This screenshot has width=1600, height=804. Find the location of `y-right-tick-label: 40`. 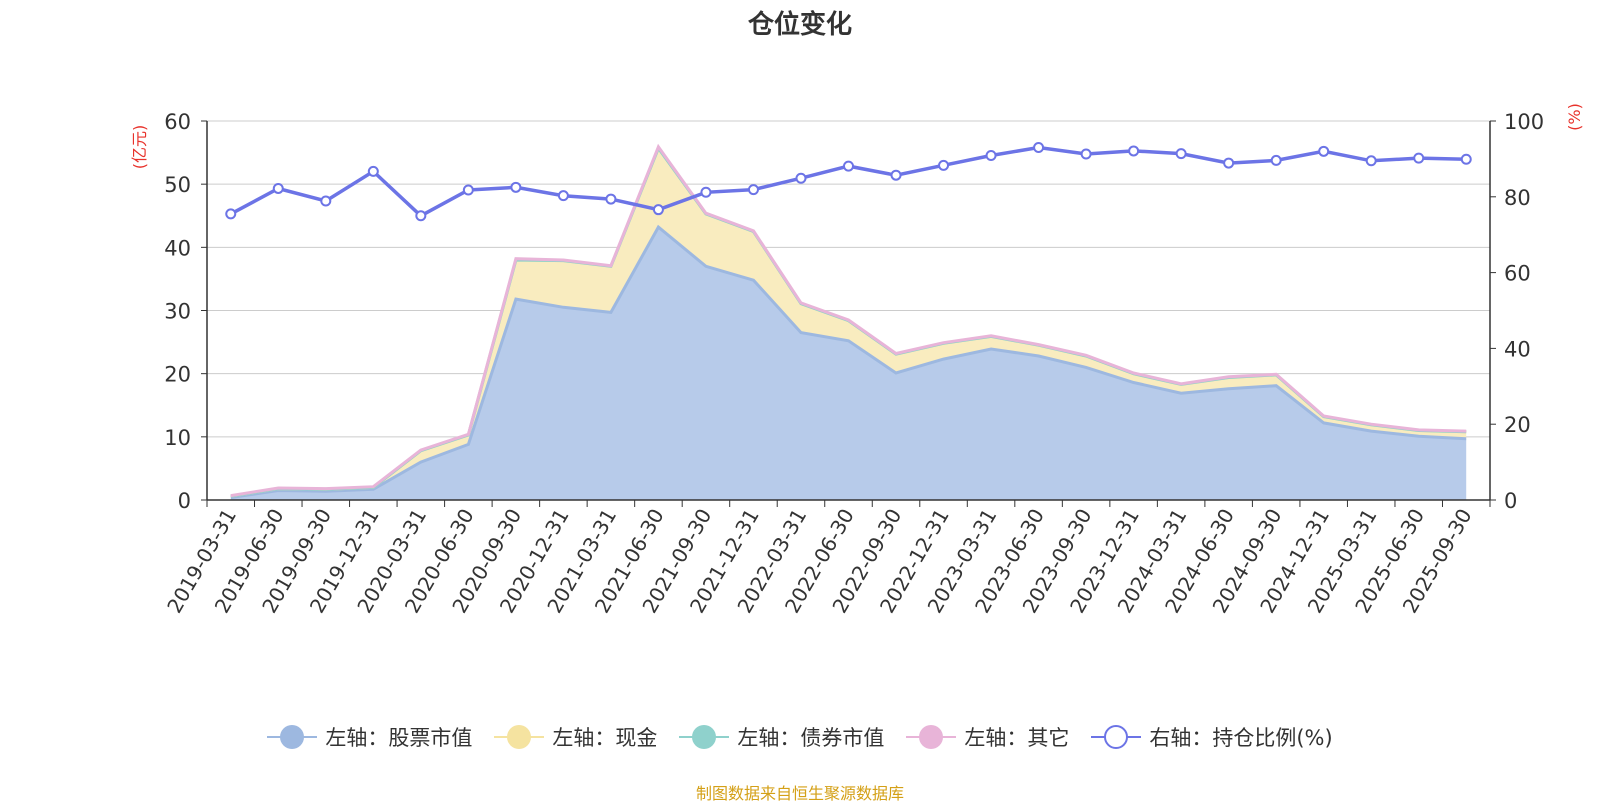

y-right-tick-label: 40 is located at coordinates (1517, 349).